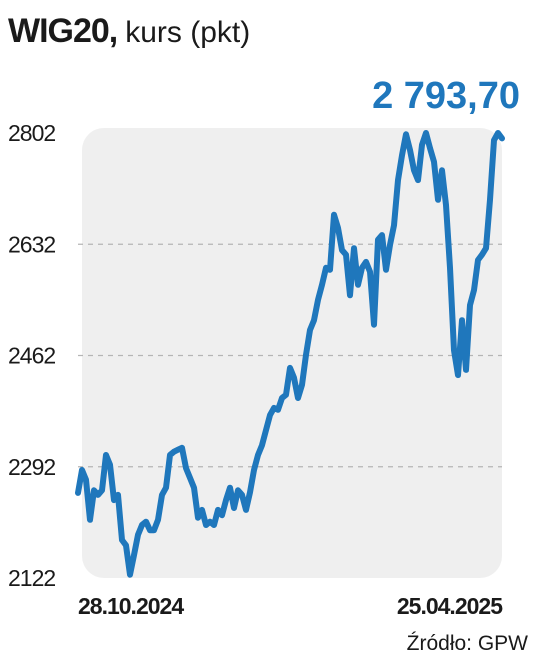 Image resolution: width=536 pixels, height=659 pixels. Describe the element at coordinates (446, 96) in the screenshot. I see `value-label: 2 793,70` at that location.